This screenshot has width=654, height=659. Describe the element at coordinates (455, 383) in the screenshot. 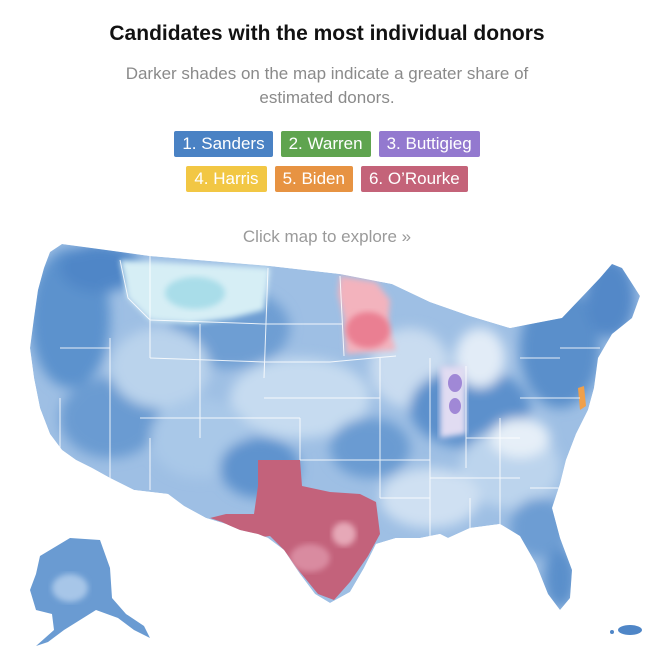

I see `indiana-south-bend` at that location.